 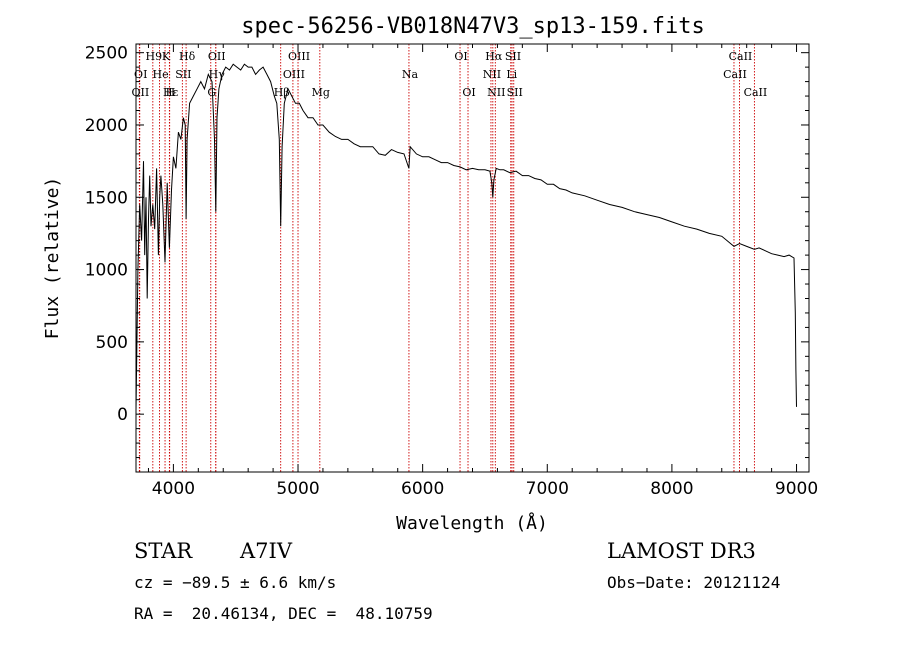 What do you see at coordinates (173, 489) in the screenshot?
I see `x-tick-label: 4000` at bounding box center [173, 489].